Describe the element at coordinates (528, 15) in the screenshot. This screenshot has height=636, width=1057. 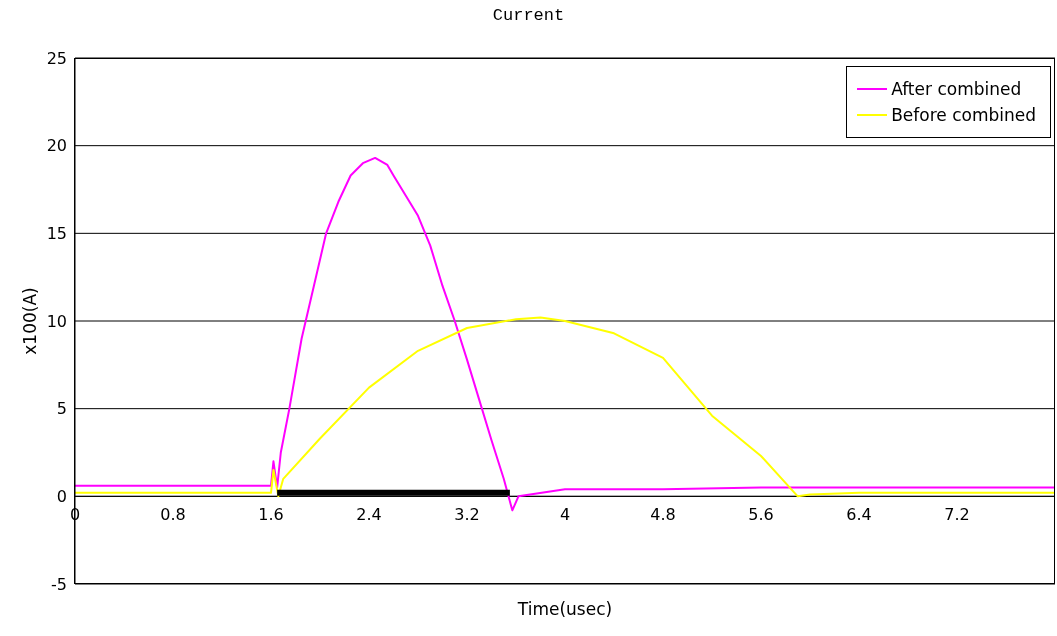
I see `chart-title: Current` at that location.